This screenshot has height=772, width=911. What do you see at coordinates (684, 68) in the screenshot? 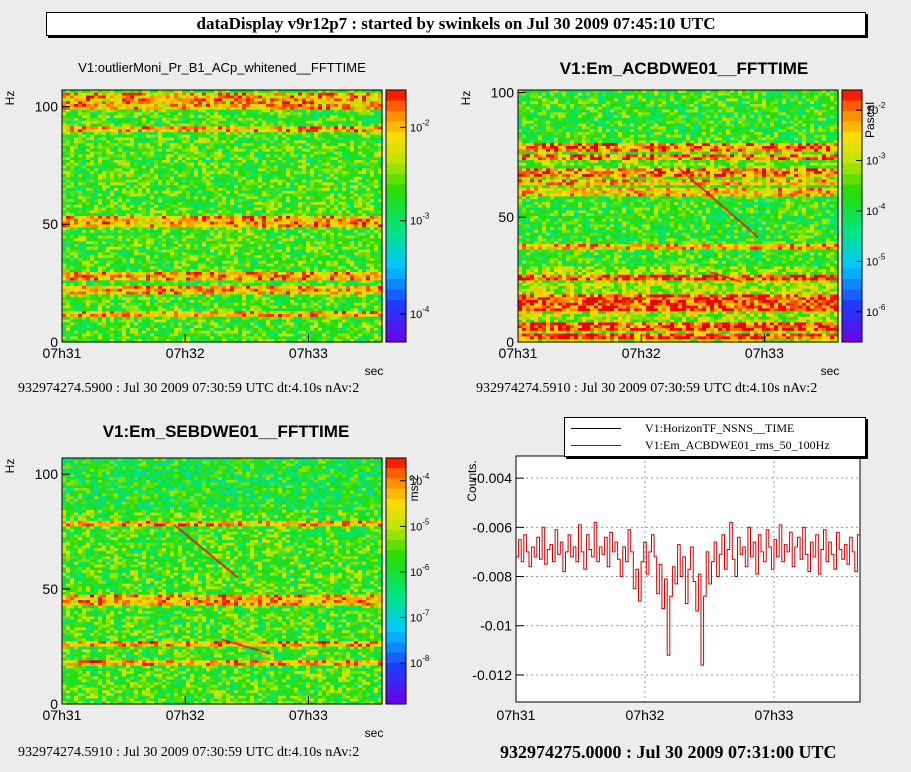
I see `chart-title: V1:Em_ACBDWE01__FFTTIME` at bounding box center [684, 68].